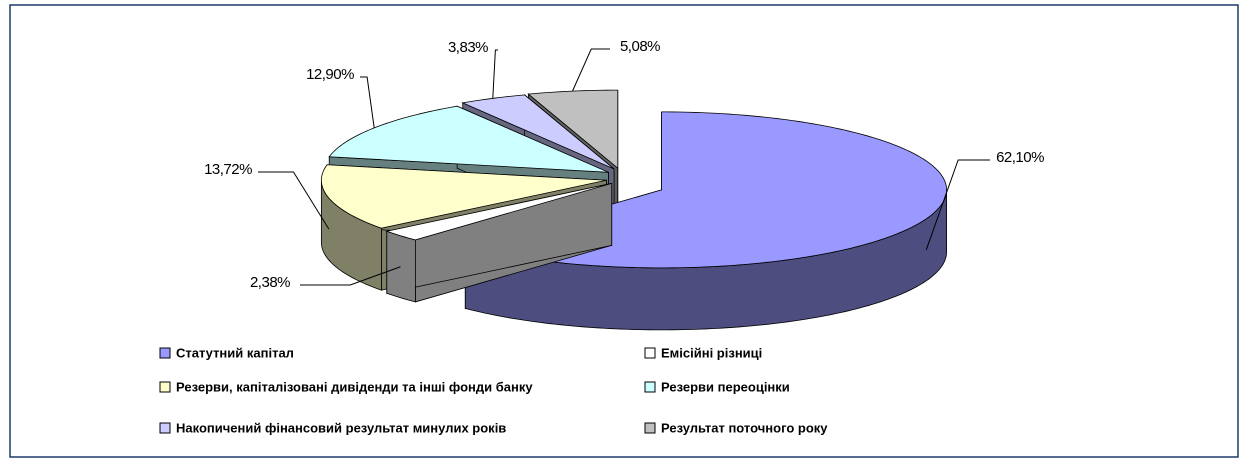  Describe the element at coordinates (744, 427) in the screenshot. I see `legend-label: Результат поточного року` at that location.